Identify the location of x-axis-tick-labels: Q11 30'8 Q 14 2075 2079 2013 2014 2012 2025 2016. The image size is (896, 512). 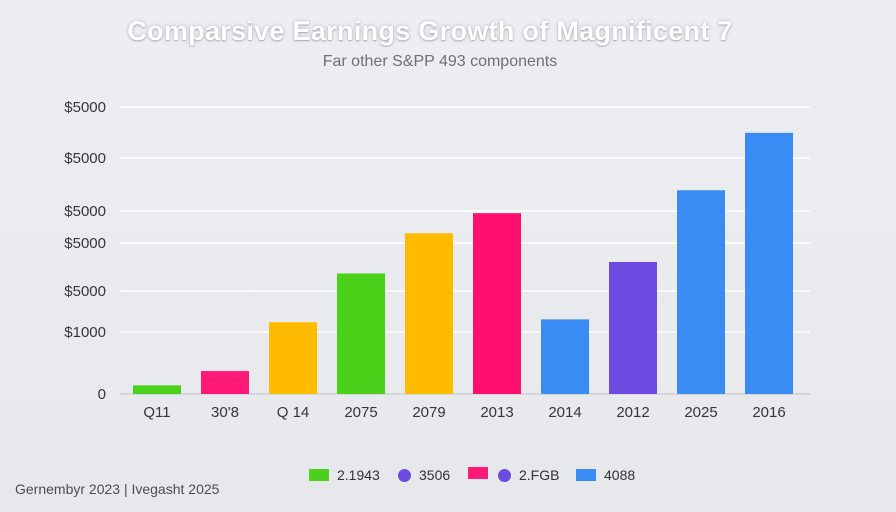
(464, 412).